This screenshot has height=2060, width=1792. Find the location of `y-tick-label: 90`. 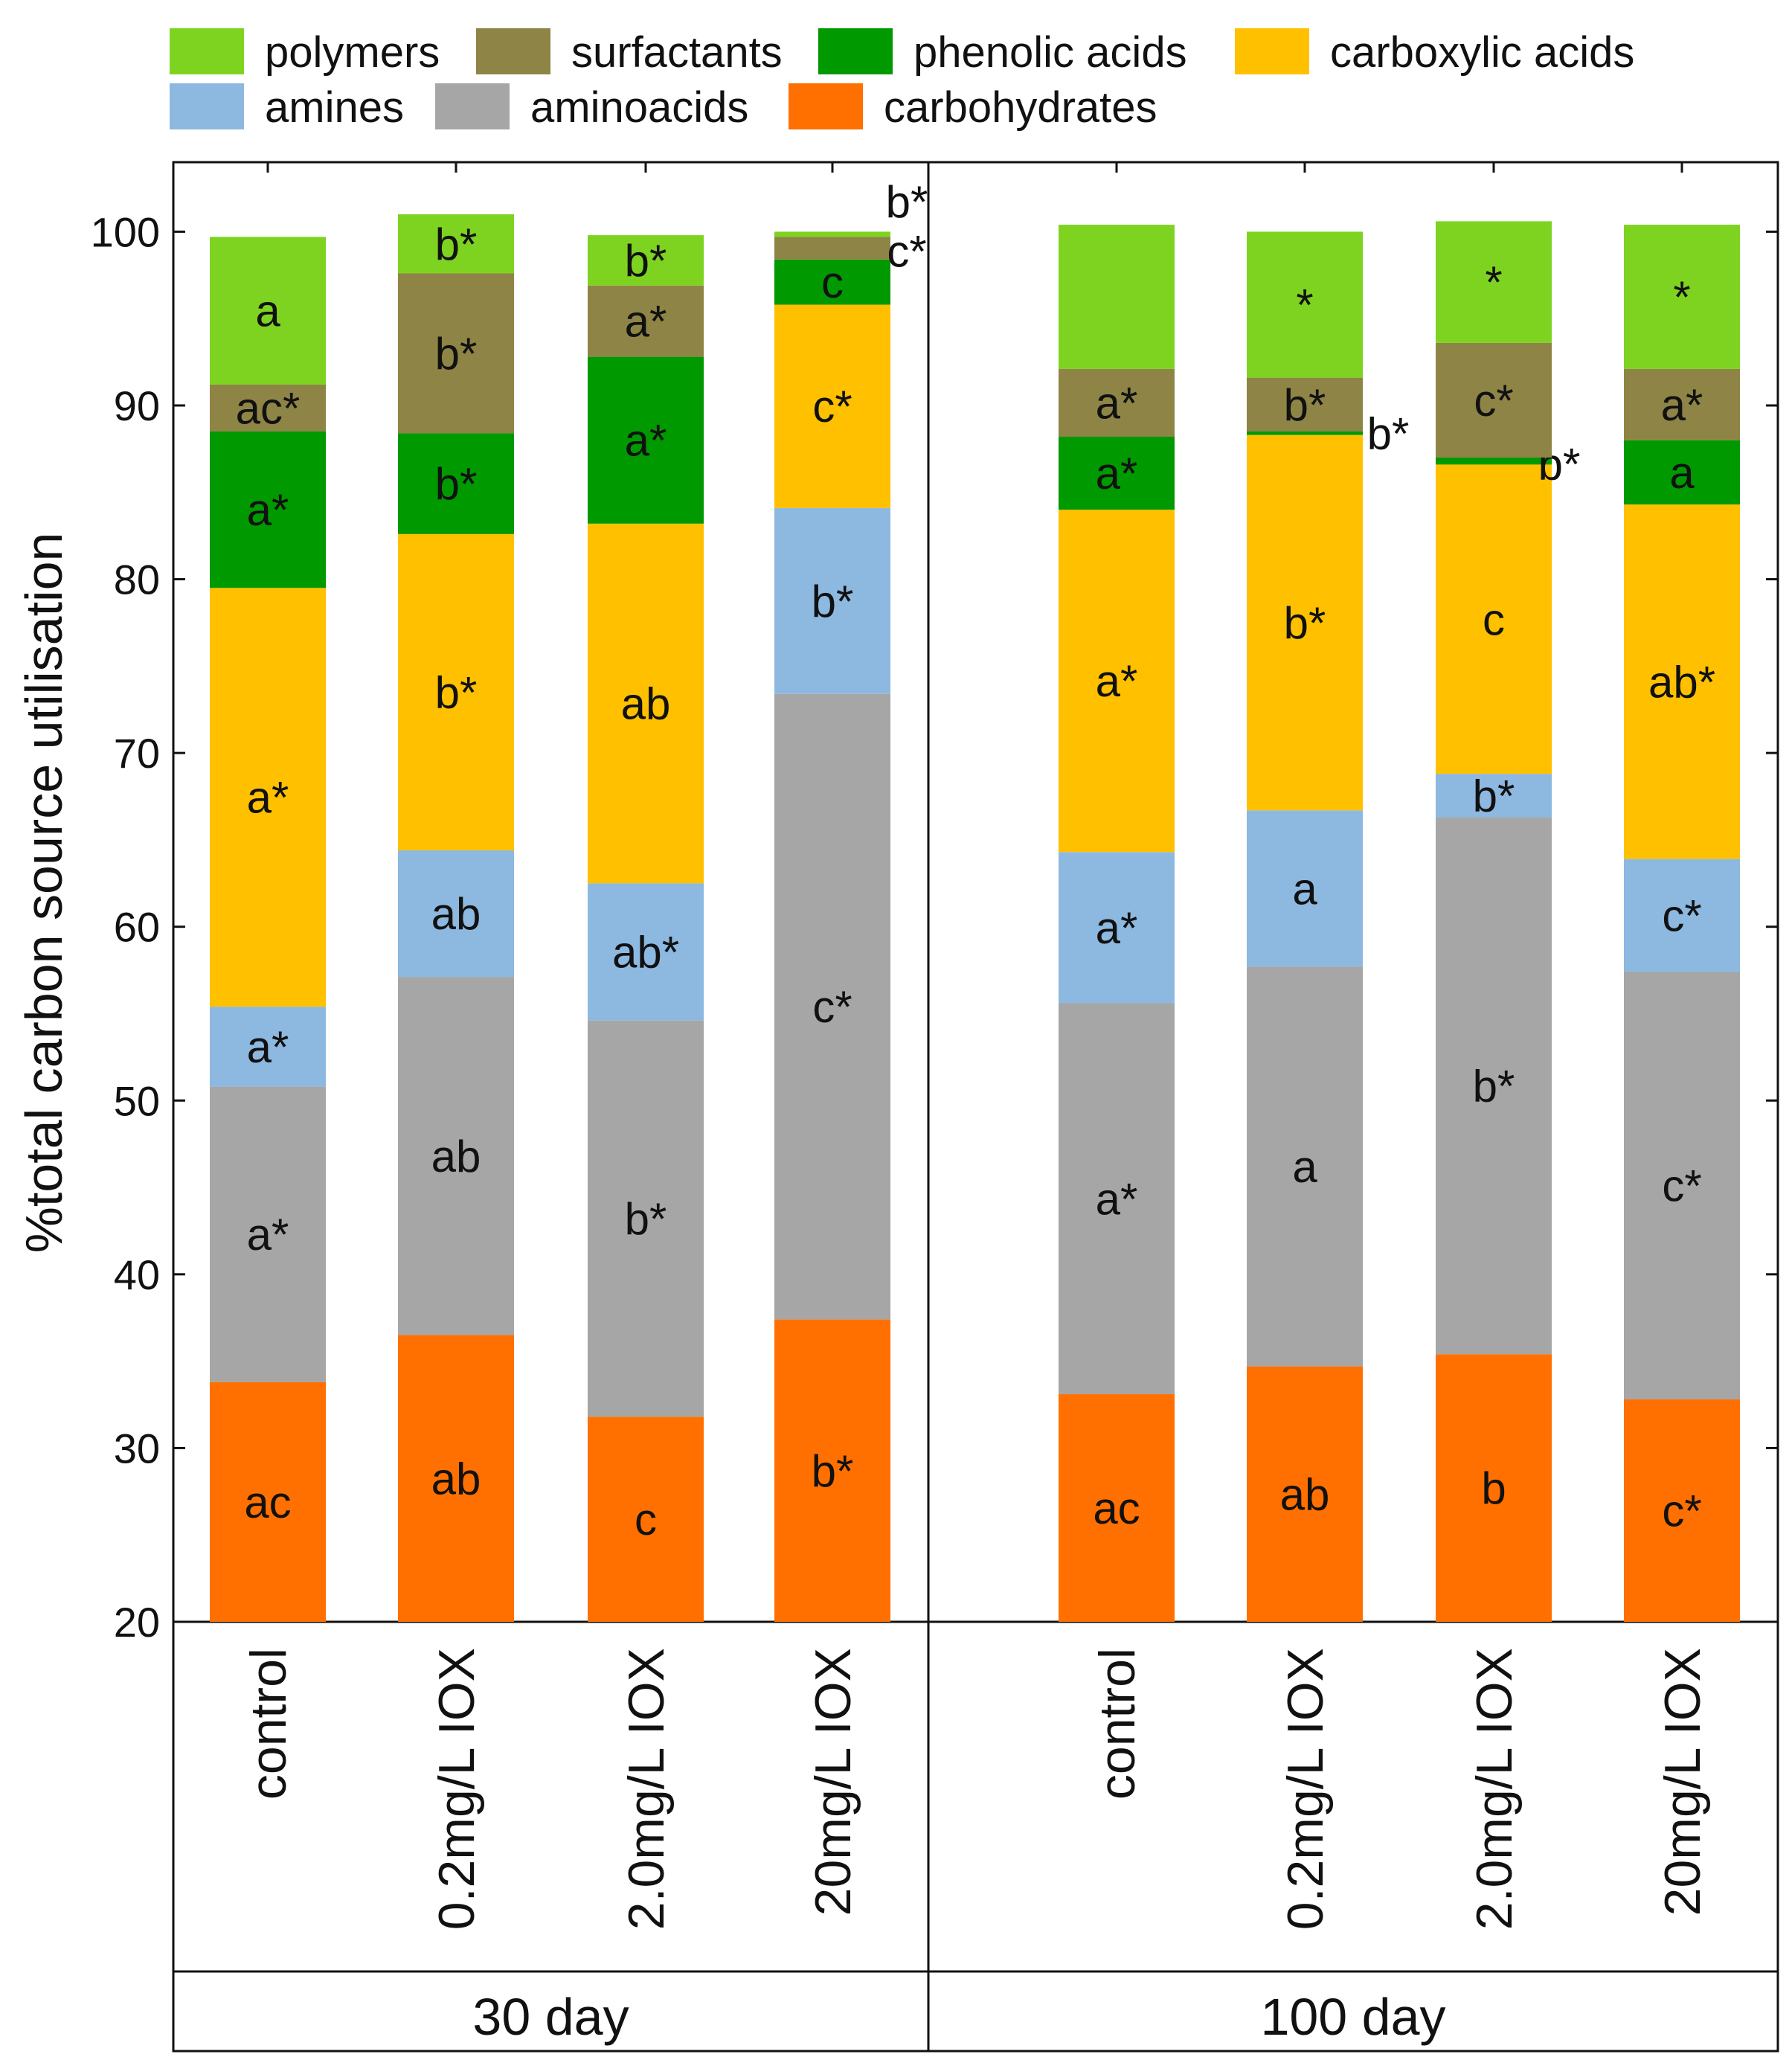

y-tick-label: 90 is located at coordinates (137, 405).